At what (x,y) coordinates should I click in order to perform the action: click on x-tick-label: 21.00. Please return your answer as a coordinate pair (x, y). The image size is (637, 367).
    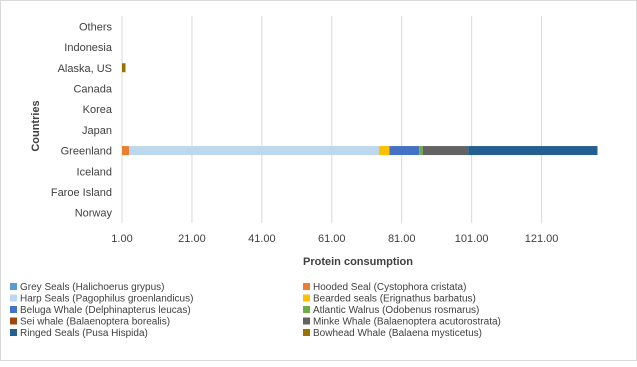
    Looking at the image, I should click on (192, 239).